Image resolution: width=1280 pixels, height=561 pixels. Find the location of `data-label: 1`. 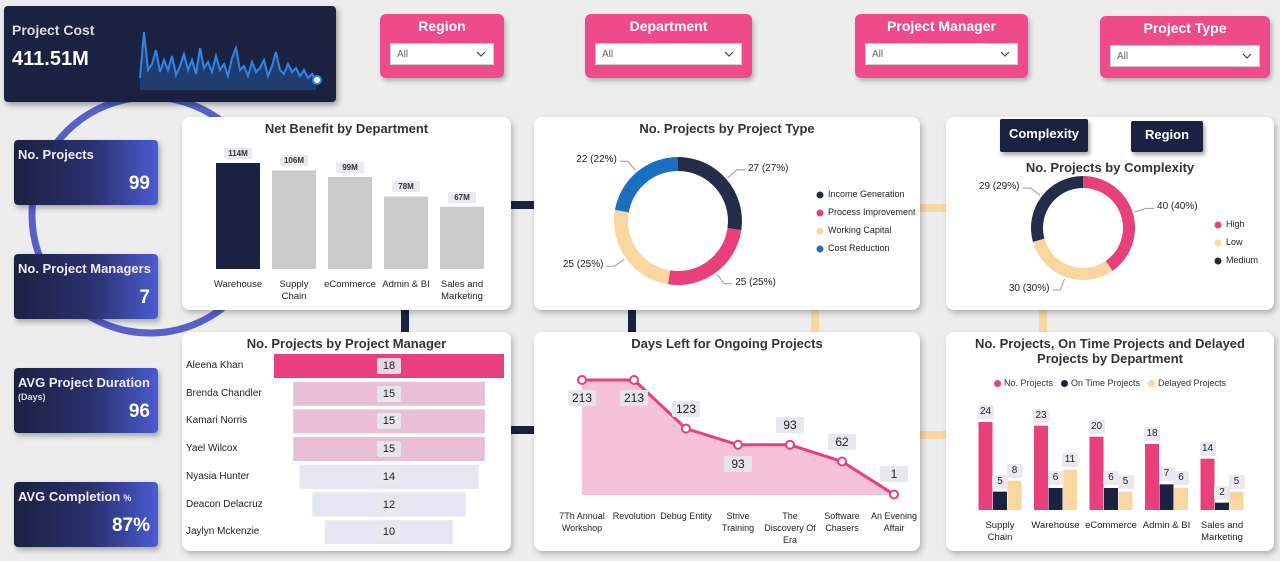

data-label: 1 is located at coordinates (894, 474).